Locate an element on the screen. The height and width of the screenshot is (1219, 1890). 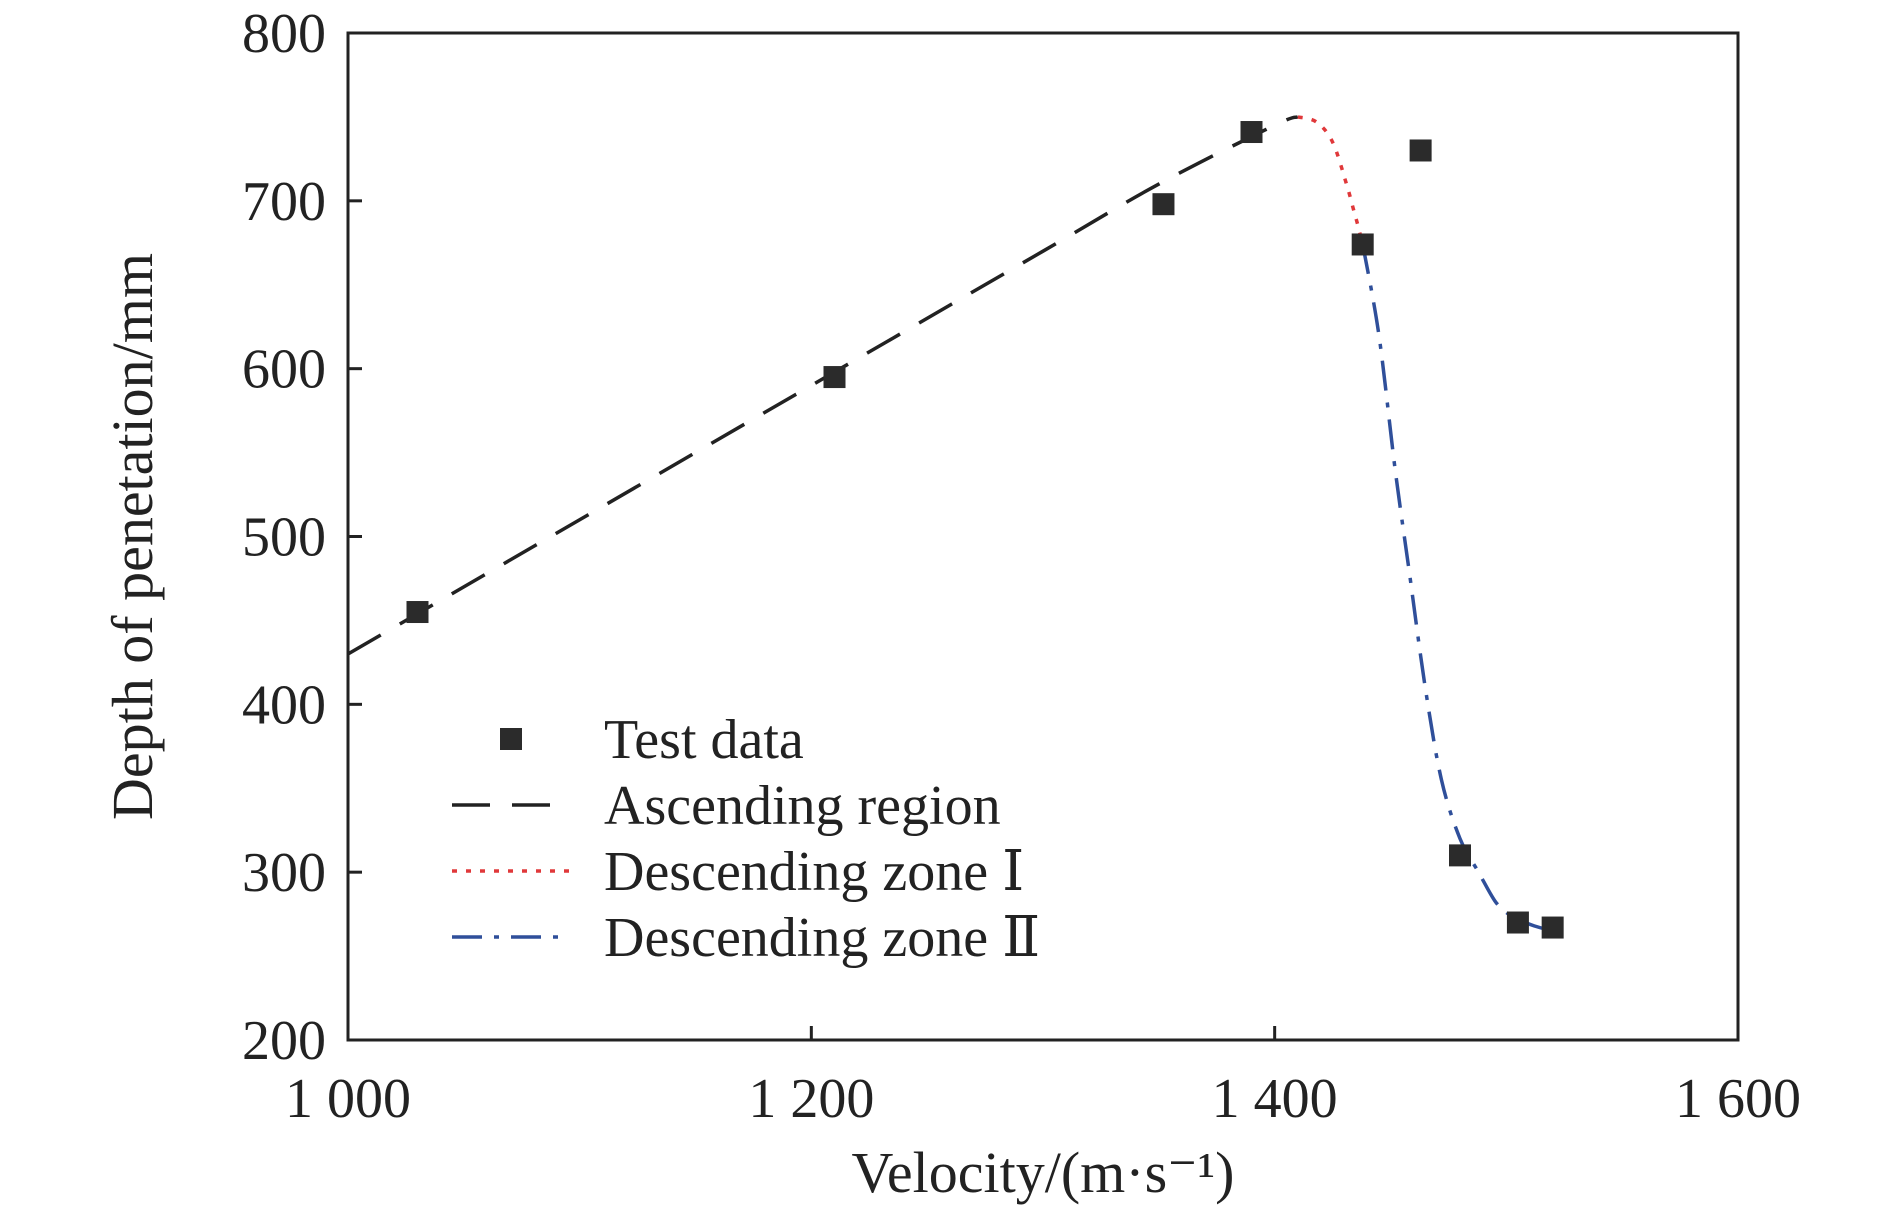
y-tick-label: 400 is located at coordinates (284, 705).